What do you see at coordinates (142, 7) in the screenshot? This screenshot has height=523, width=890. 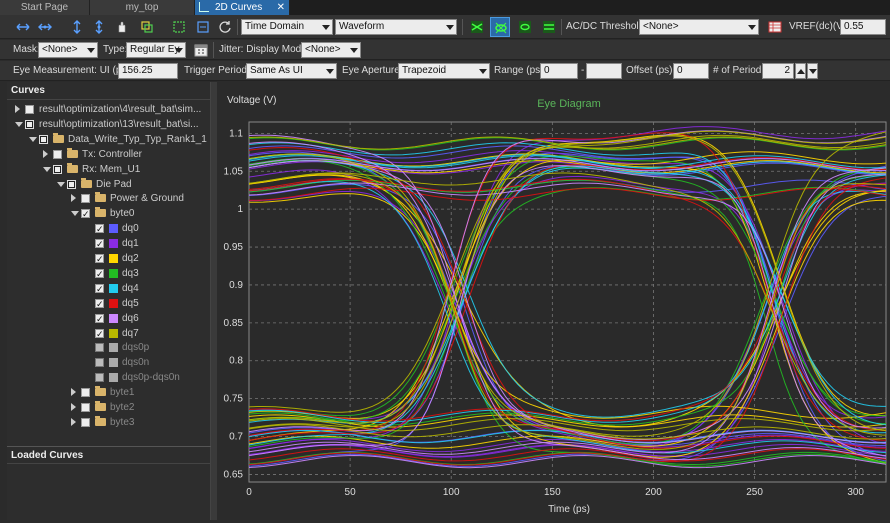 I see `tab-my-top: my_top` at bounding box center [142, 7].